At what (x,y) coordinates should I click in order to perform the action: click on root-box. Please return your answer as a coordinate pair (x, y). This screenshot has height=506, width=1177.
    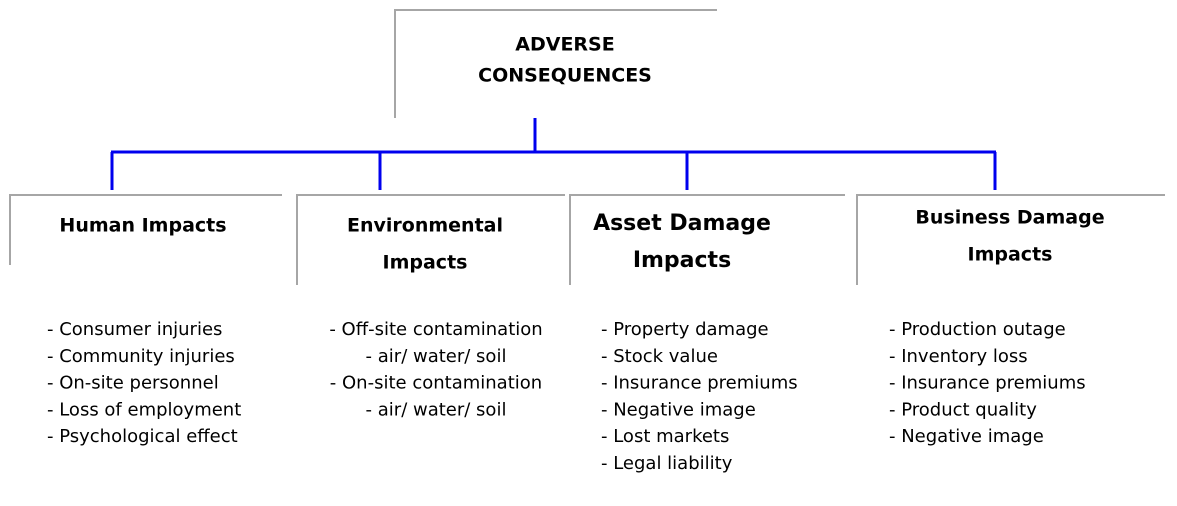
    Looking at the image, I should click on (555, 63).